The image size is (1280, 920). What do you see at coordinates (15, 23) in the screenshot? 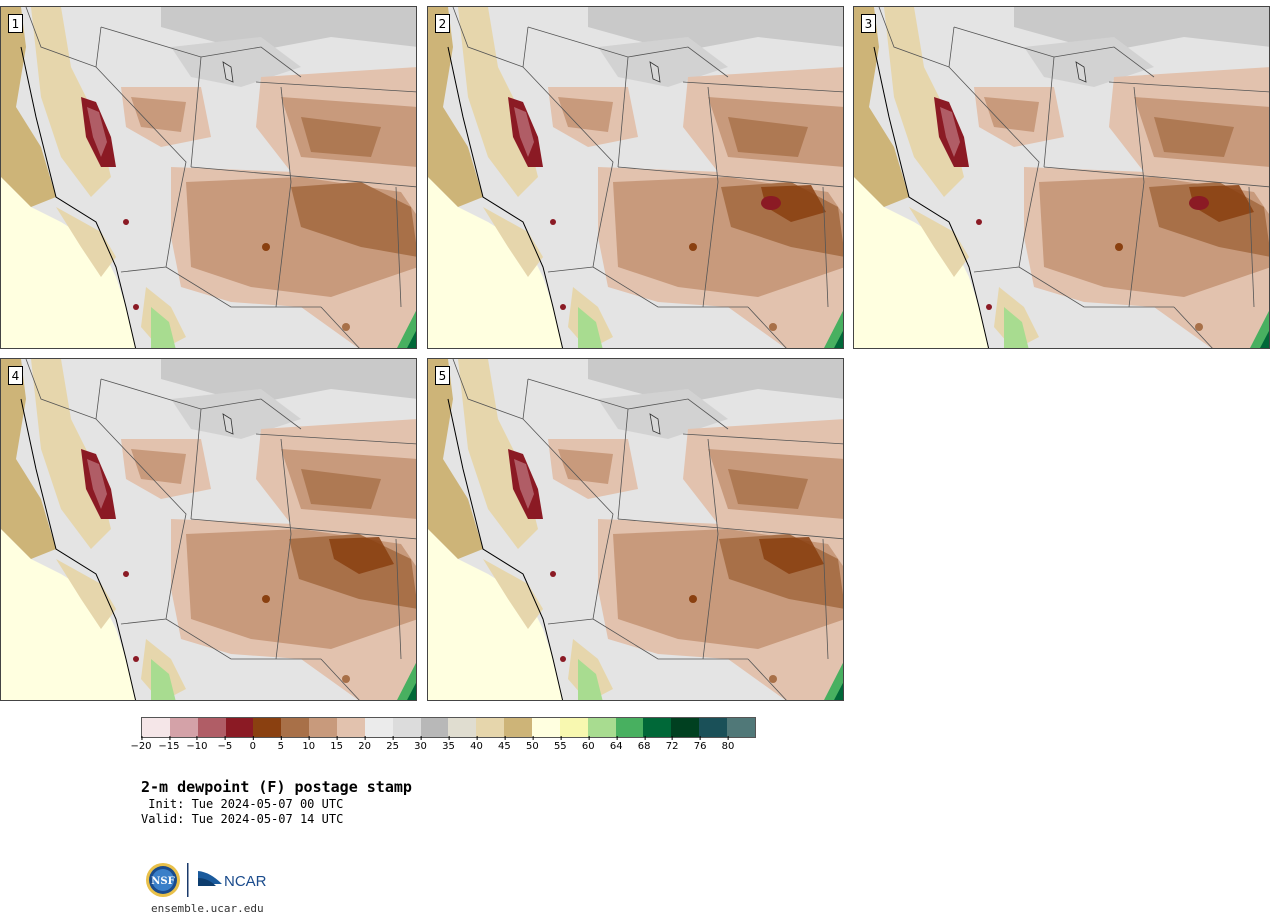
I see `panel-number-1: 1` at bounding box center [15, 23].